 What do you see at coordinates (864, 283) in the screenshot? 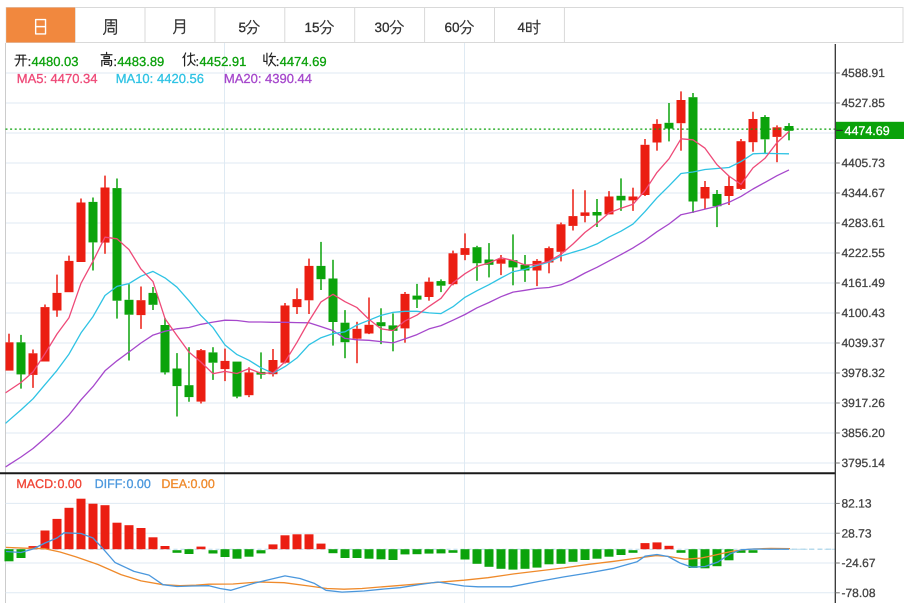
I see `svg-text: 4161.49` at bounding box center [864, 283].